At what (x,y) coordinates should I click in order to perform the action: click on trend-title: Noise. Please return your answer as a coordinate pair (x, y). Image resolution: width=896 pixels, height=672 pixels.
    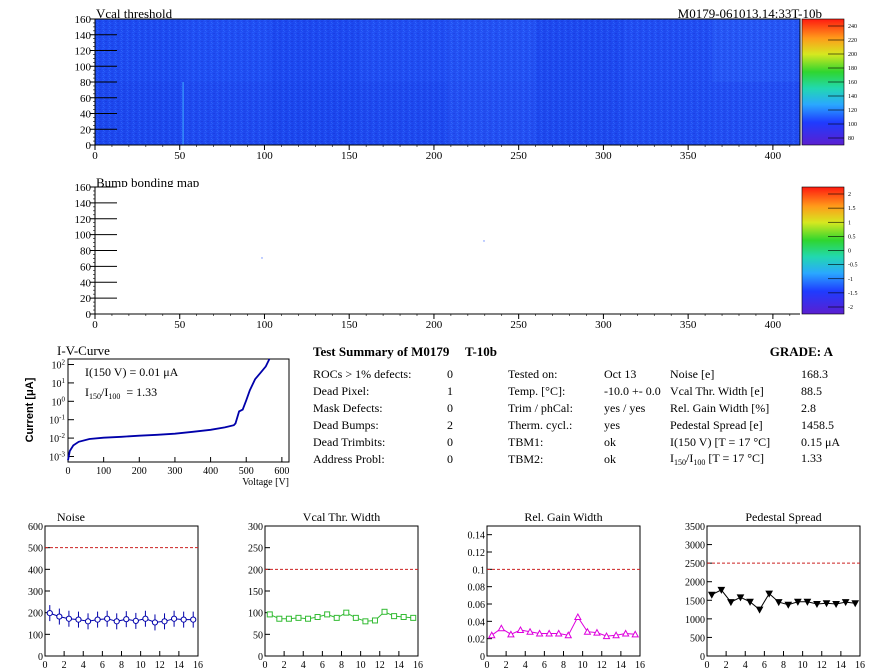
    Looking at the image, I should click on (71, 517).